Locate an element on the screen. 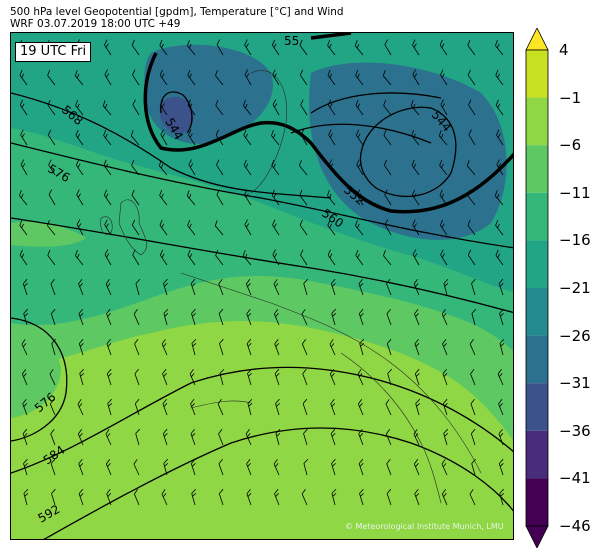 The height and width of the screenshot is (558, 603). forecast-time-badge: 19 UTC Fri is located at coordinates (53, 52).